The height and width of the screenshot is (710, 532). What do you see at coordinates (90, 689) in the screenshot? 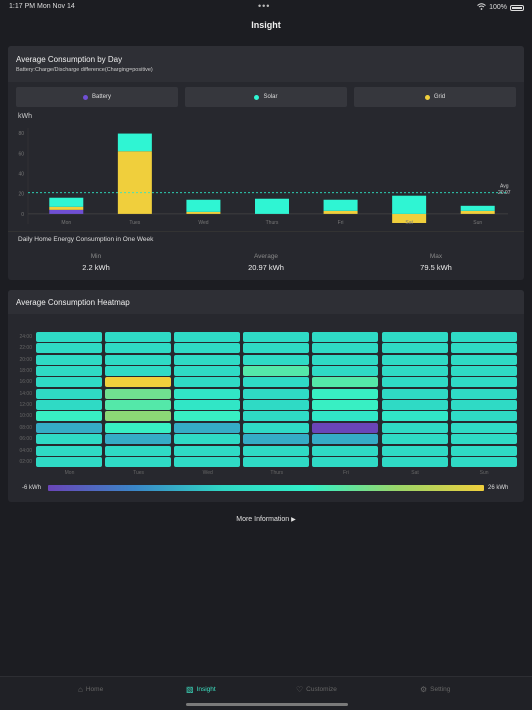
I see `tab-home: ⌂ Home` at bounding box center [90, 689].